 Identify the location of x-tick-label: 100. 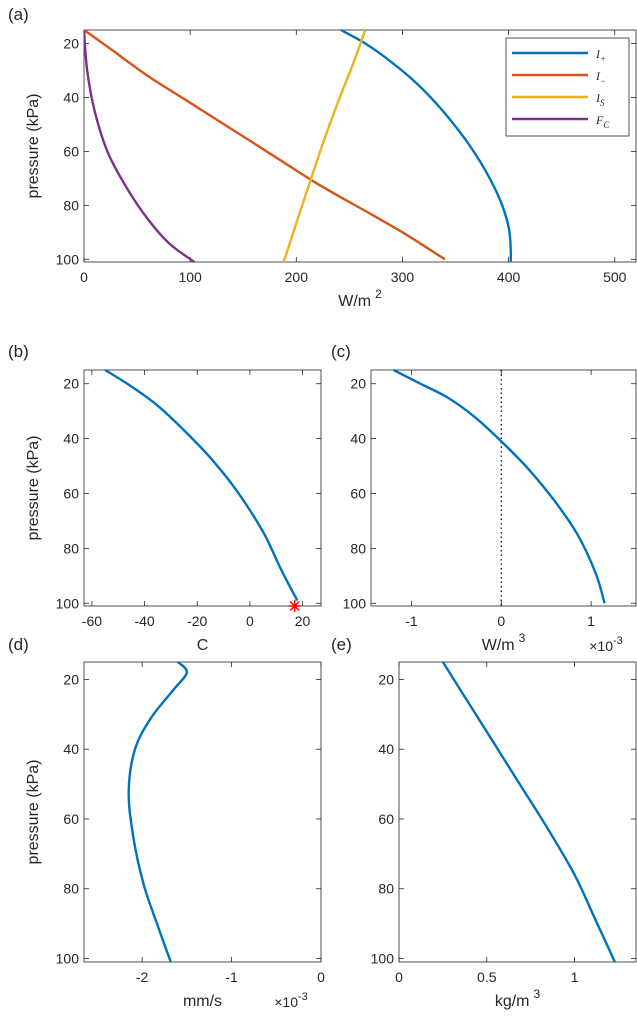
(190, 277).